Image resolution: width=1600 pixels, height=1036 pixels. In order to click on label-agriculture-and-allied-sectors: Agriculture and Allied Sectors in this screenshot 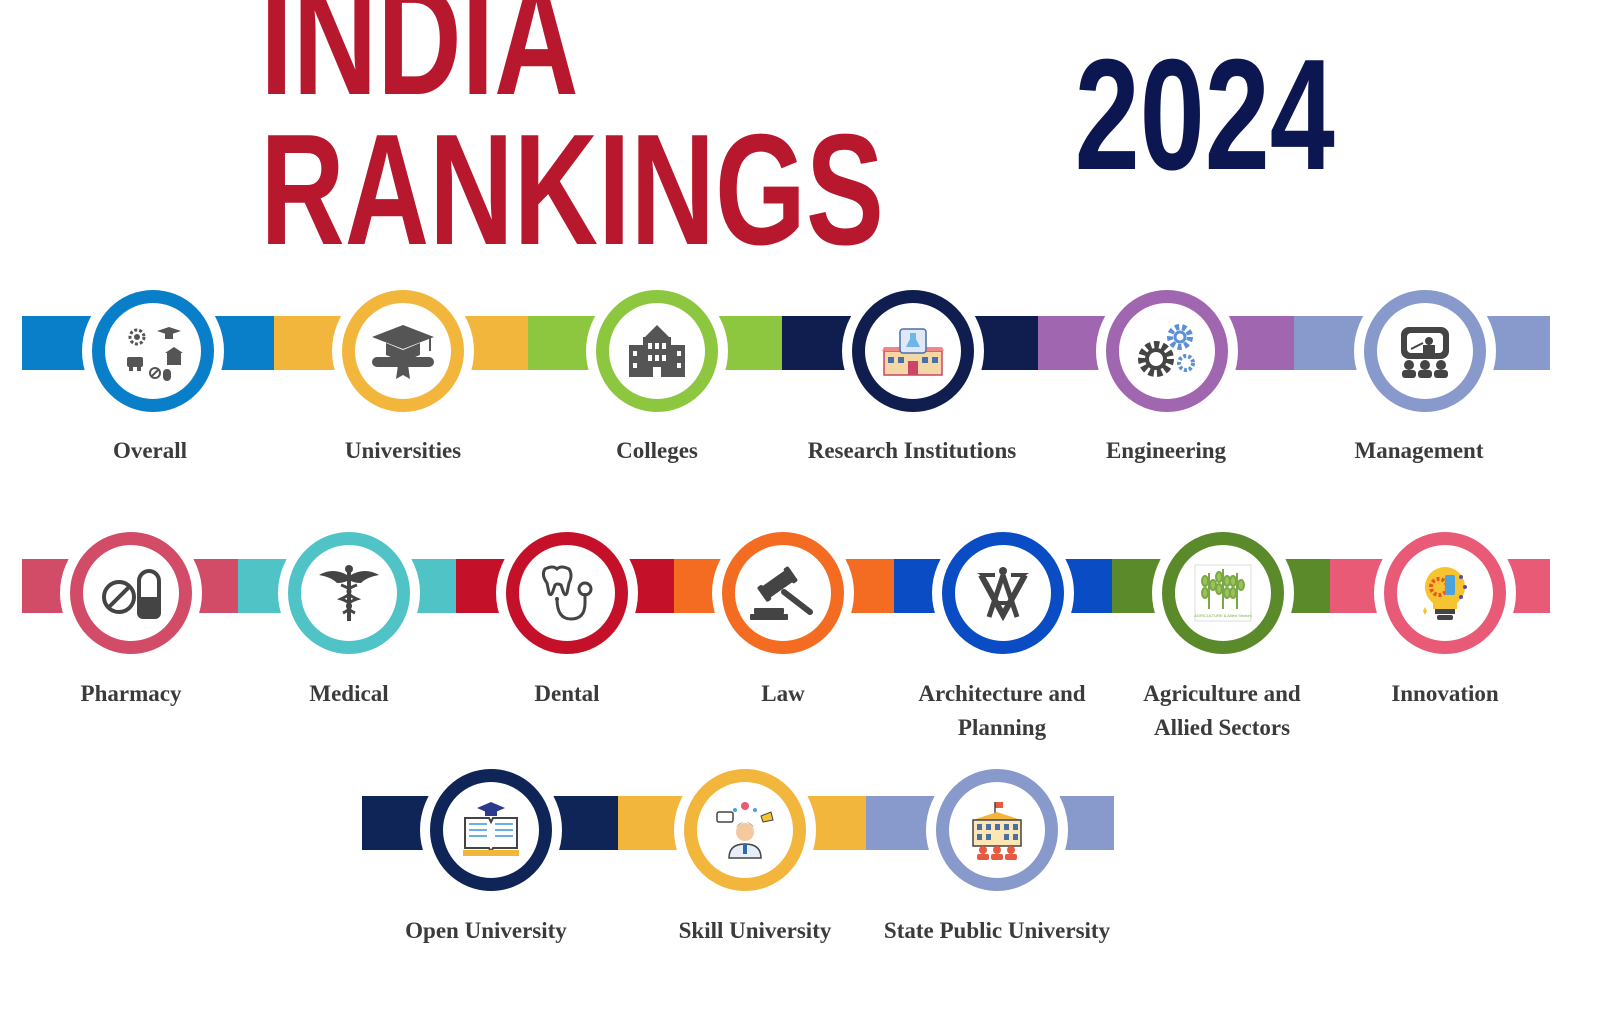, I will do `click(1222, 710)`.